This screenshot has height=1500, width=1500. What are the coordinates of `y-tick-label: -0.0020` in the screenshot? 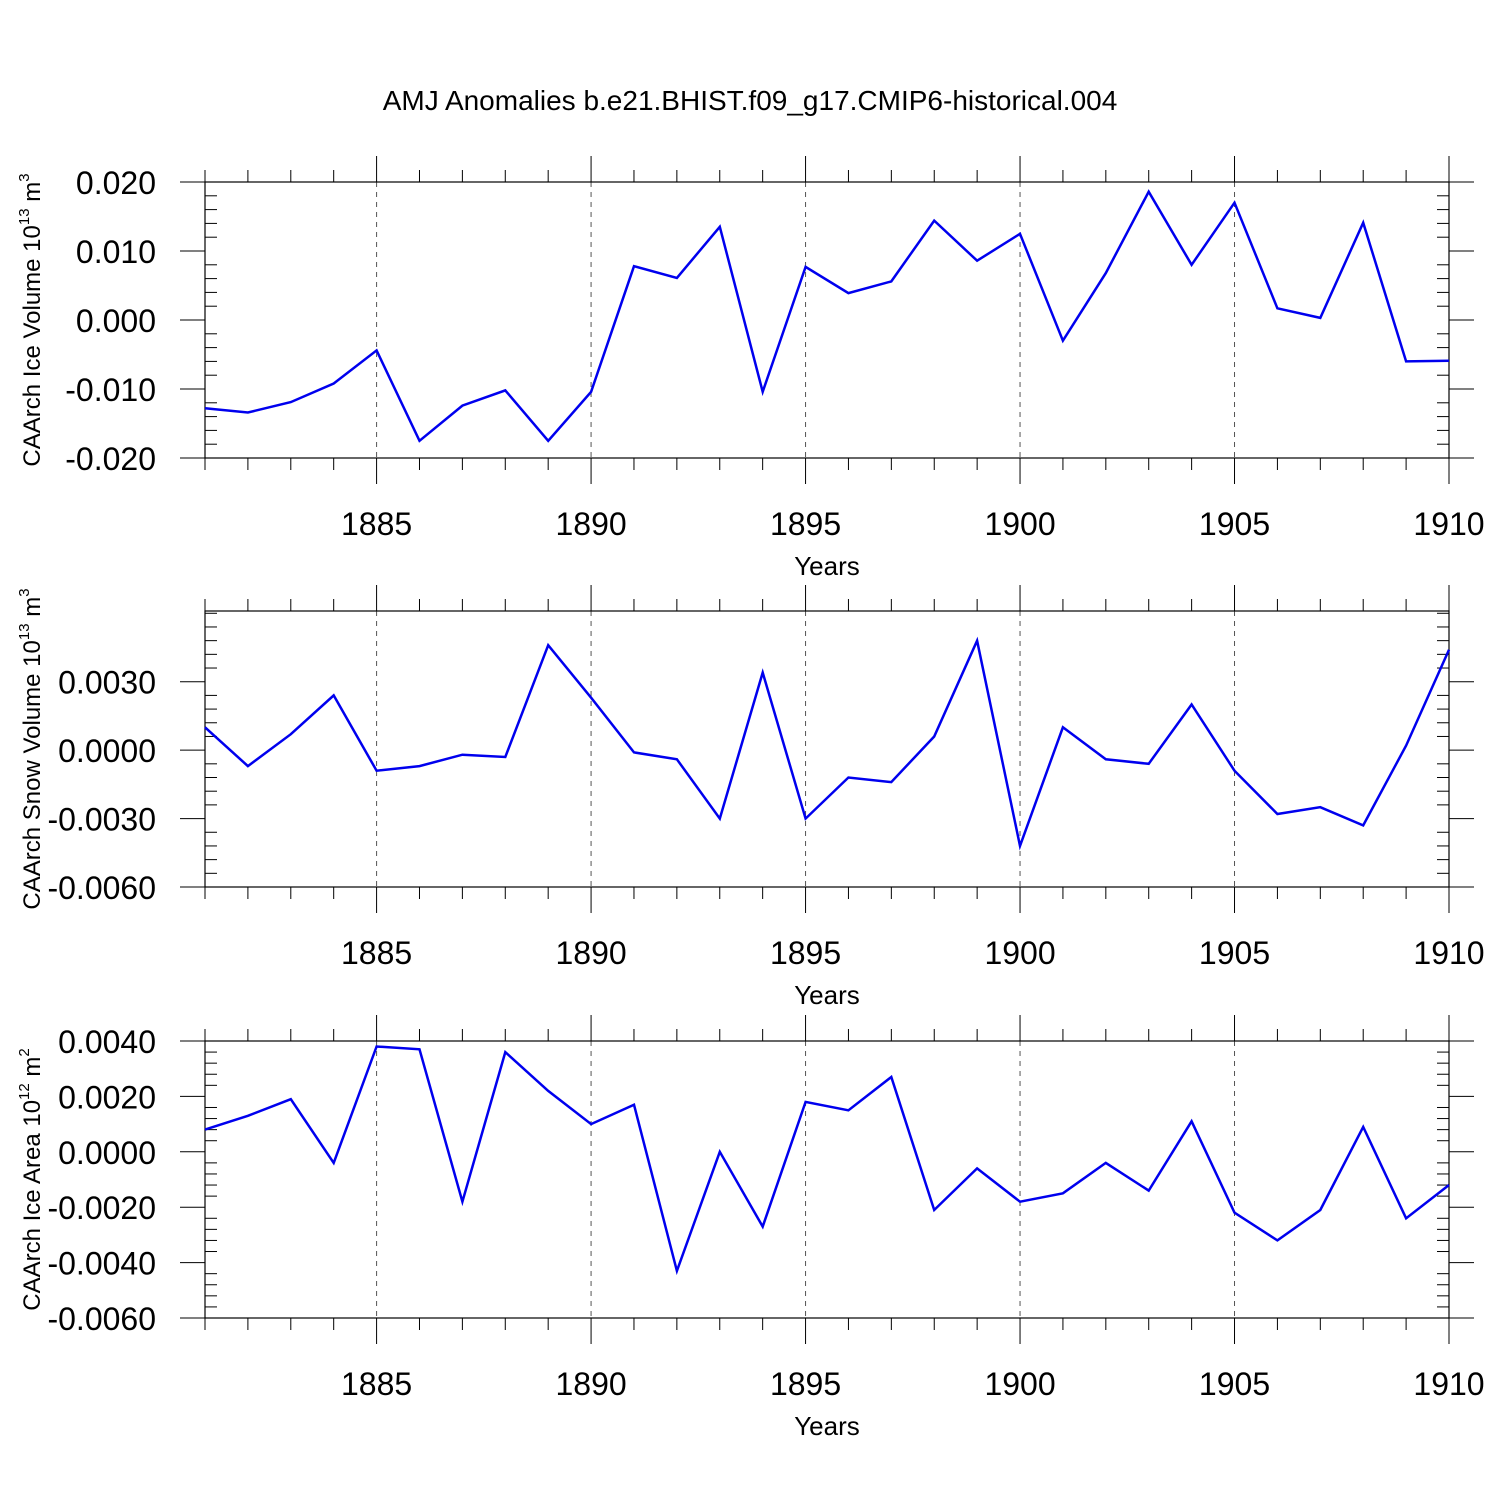 It's located at (101, 1208).